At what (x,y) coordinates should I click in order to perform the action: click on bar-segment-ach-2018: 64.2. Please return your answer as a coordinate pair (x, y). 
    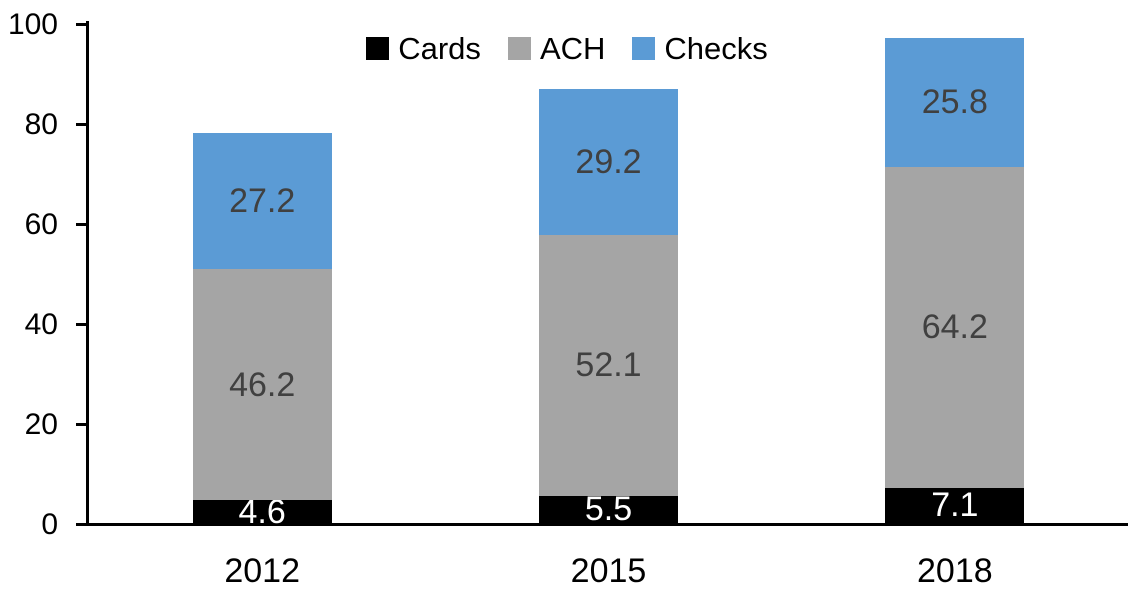
    Looking at the image, I should click on (955, 327).